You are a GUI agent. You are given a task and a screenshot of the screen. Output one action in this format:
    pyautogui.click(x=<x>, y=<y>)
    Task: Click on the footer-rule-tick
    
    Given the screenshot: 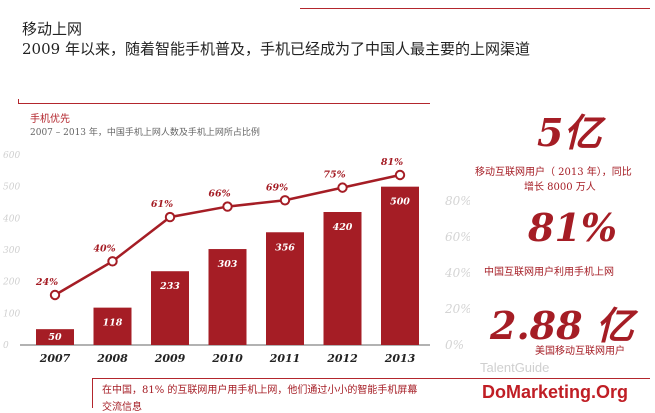 What is the action you would take?
    pyautogui.click(x=92, y=393)
    